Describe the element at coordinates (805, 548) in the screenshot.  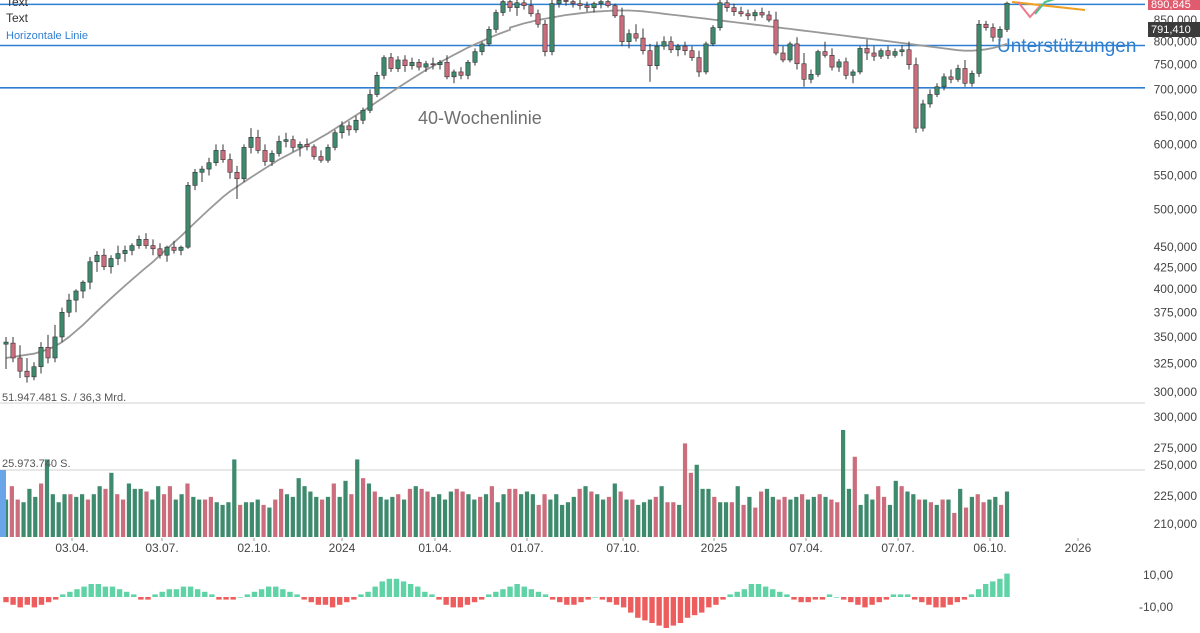
I see `x-tick-label: 07.04.` at that location.